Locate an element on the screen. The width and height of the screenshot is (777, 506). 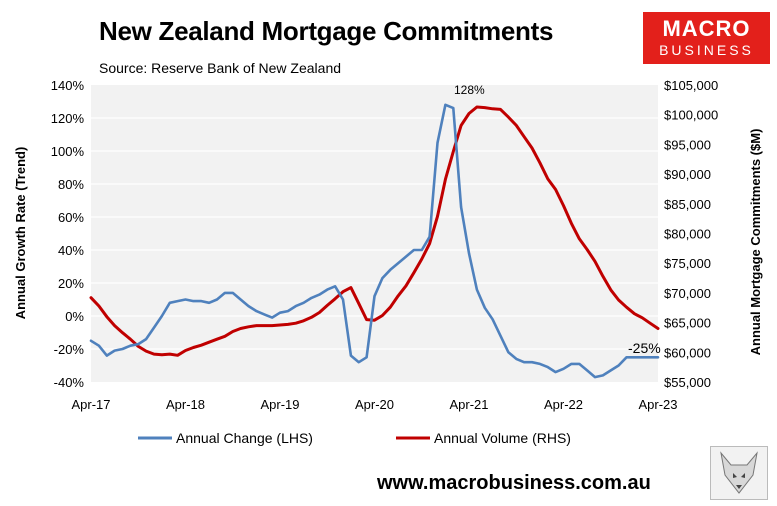
right-axis-label: Annual Mortgage Commitments ($M) is located at coordinates (755, 242).